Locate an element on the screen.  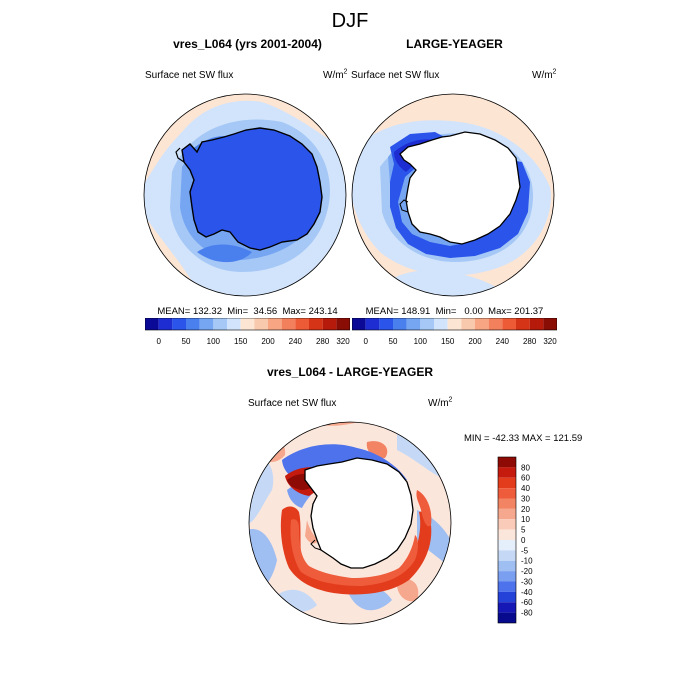
cb3-tick: 30 is located at coordinates (525, 498).